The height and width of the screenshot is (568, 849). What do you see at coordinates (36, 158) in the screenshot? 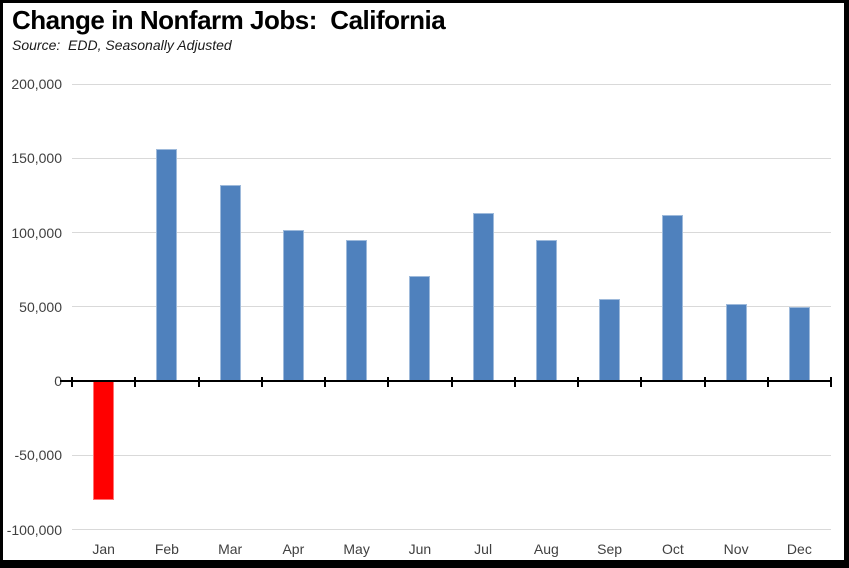
I see `y-tick-label: 150,000` at bounding box center [36, 158].